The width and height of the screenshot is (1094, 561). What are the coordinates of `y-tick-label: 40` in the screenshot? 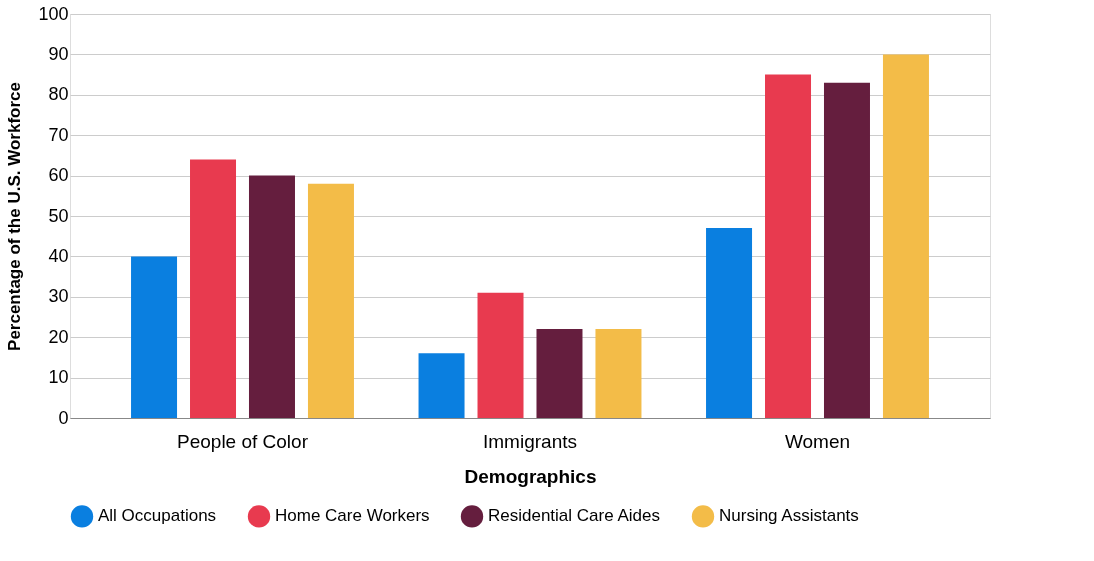 It's located at (58, 255).